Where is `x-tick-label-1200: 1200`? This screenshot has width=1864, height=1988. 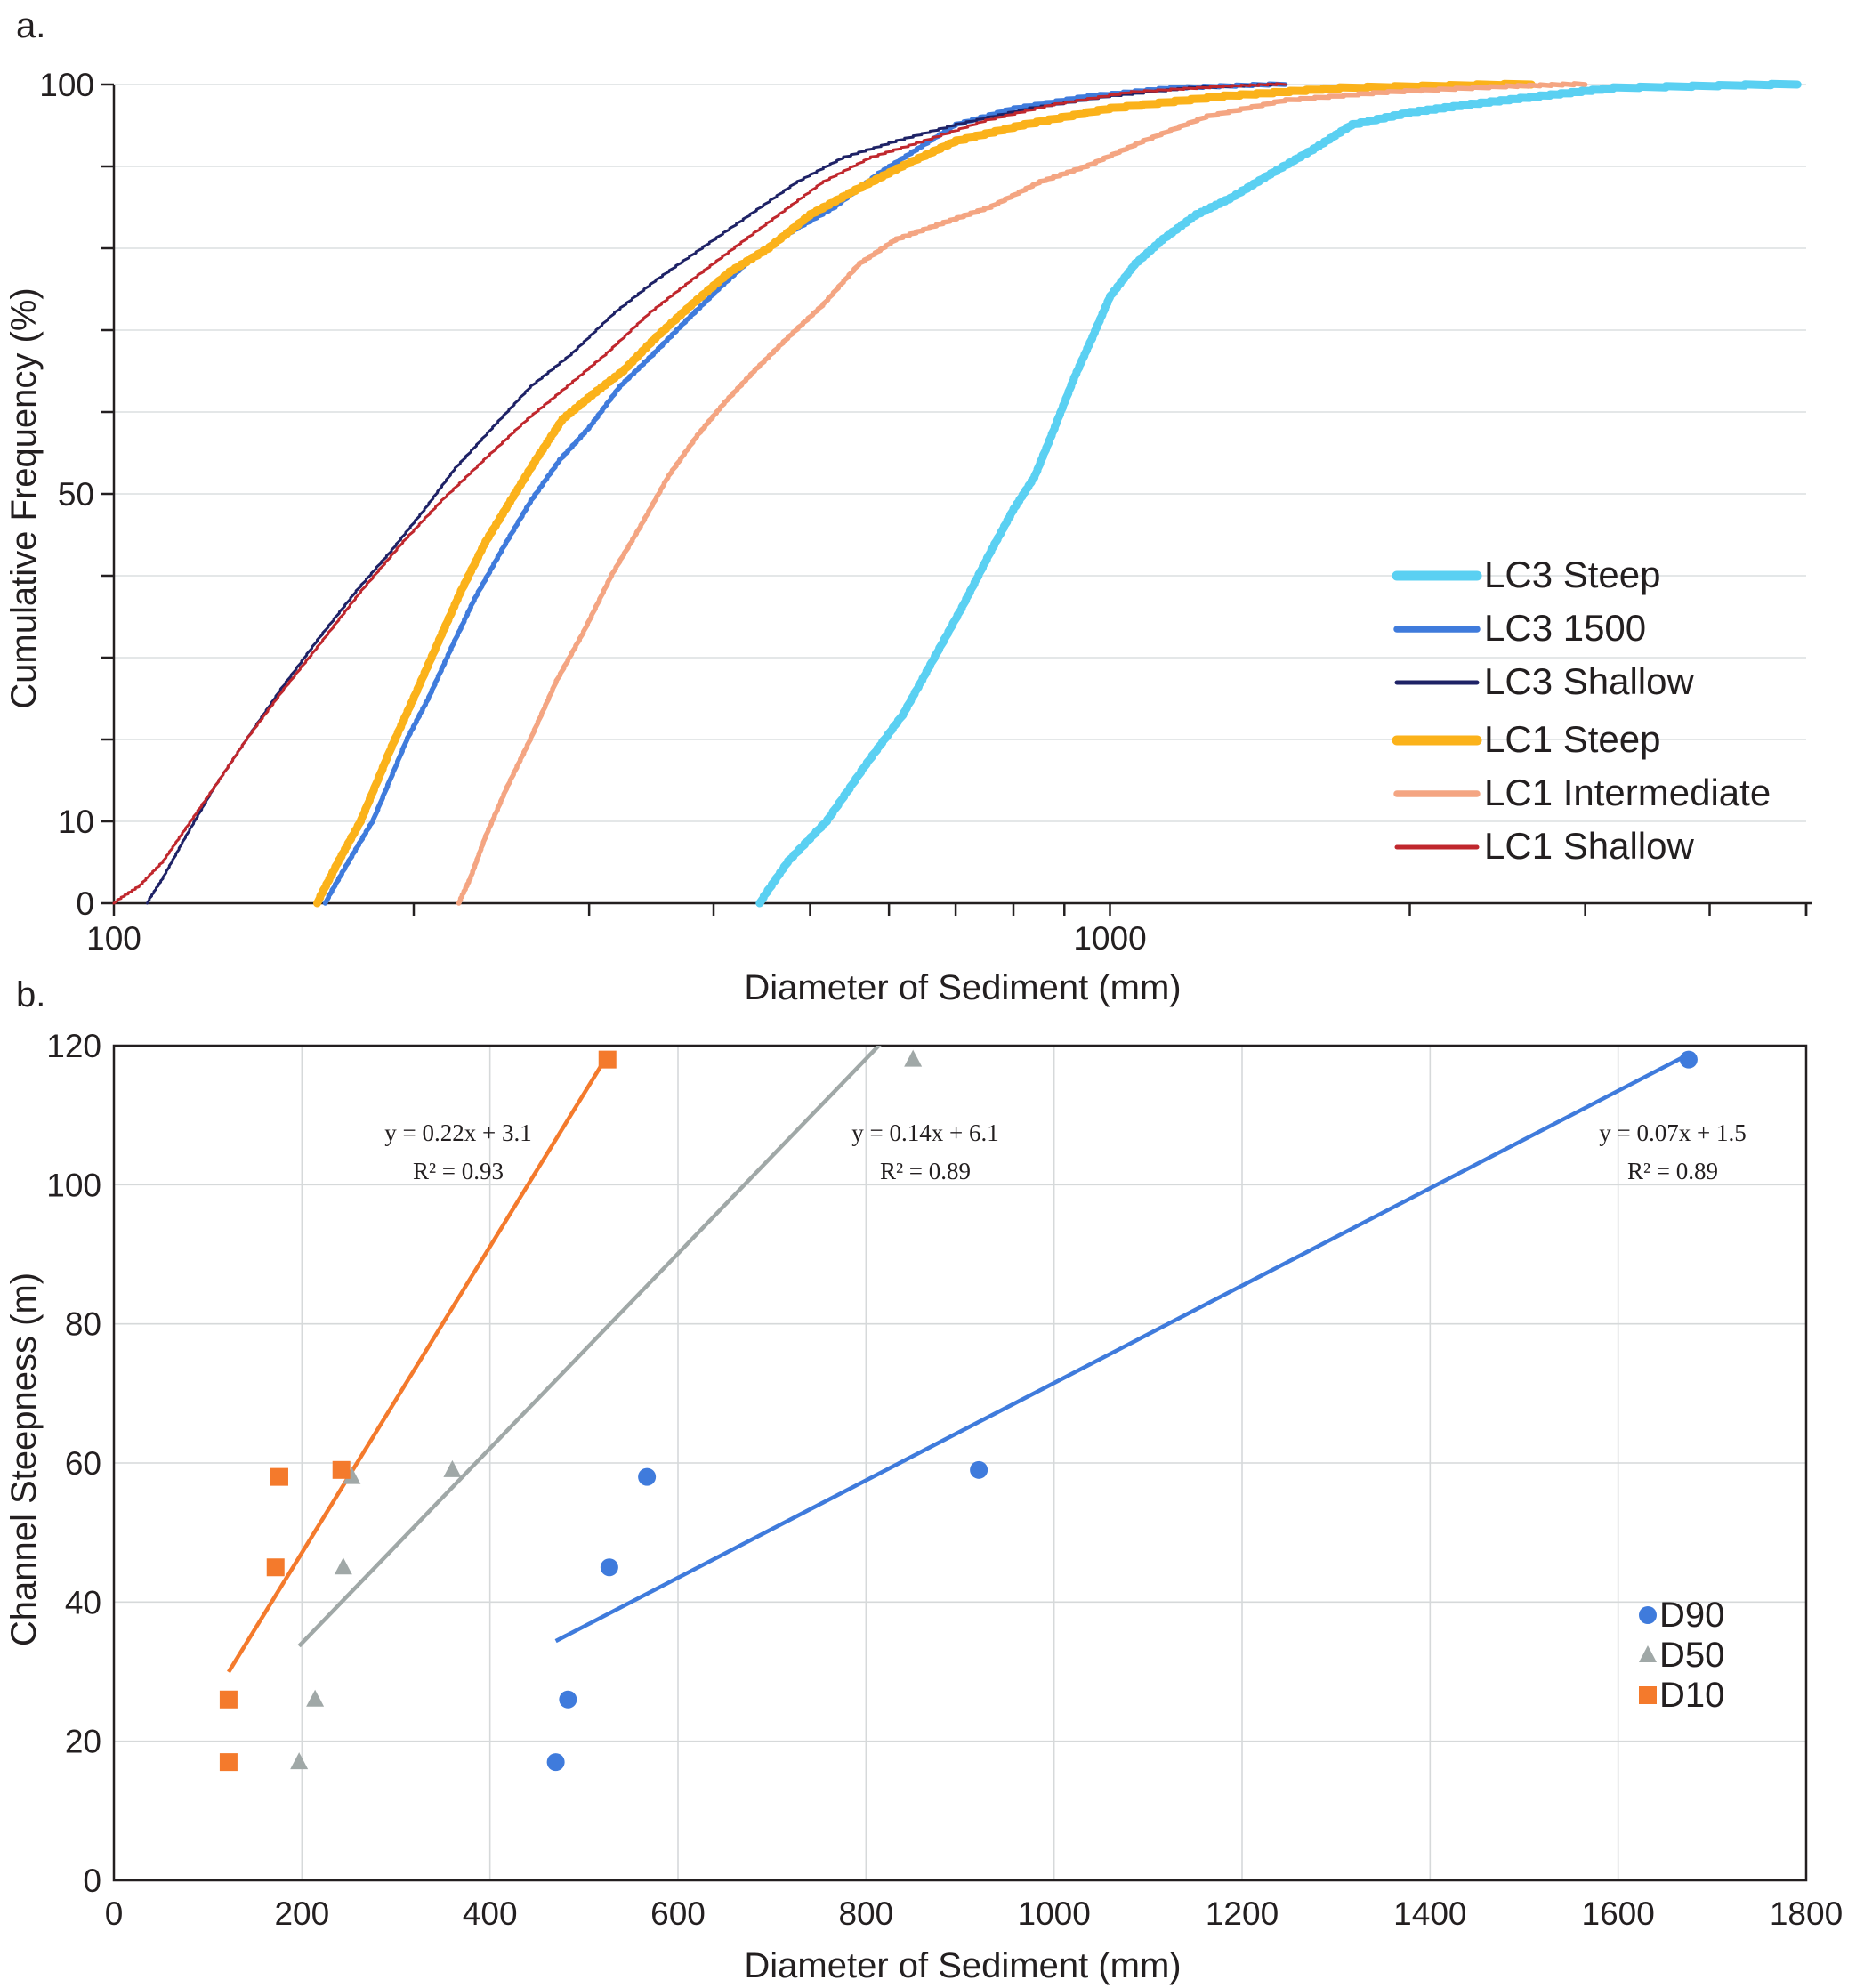
x-tick-label-1200: 1200 is located at coordinates (1242, 1914).